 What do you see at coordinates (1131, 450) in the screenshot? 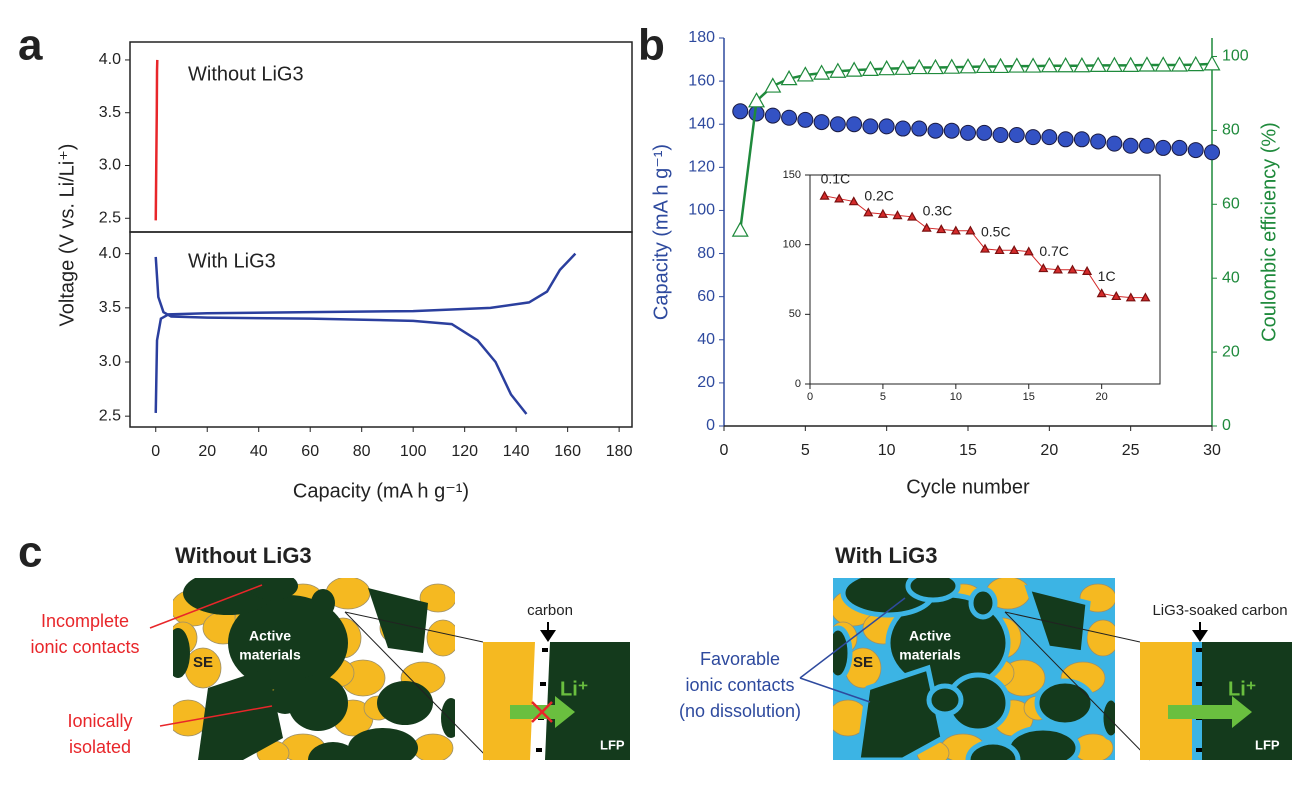
I see `x-tick-label: 25` at bounding box center [1131, 450].